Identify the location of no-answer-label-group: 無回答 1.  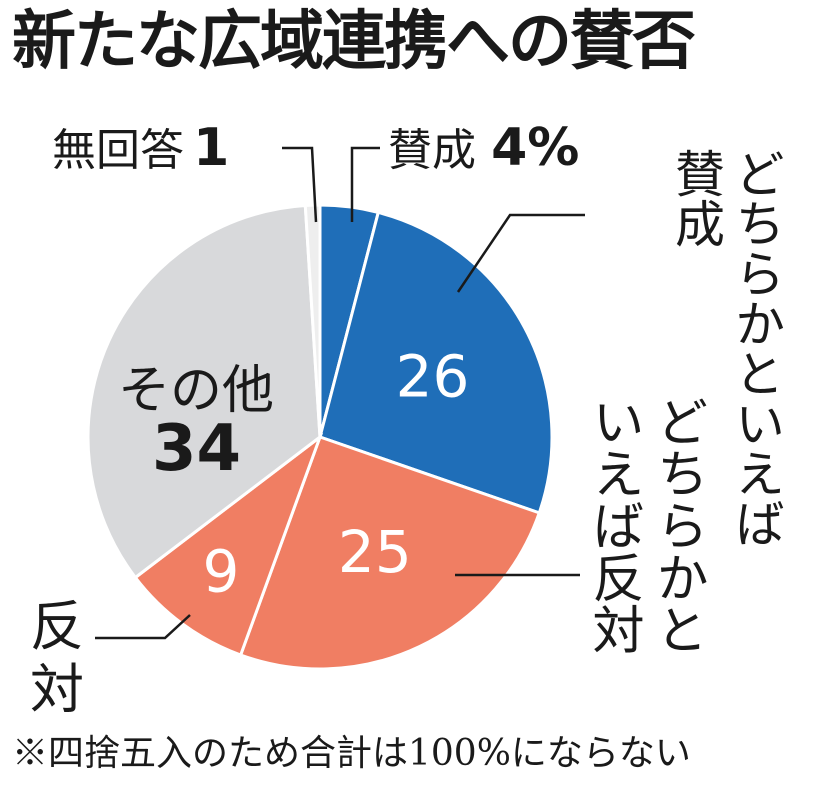
(140, 146).